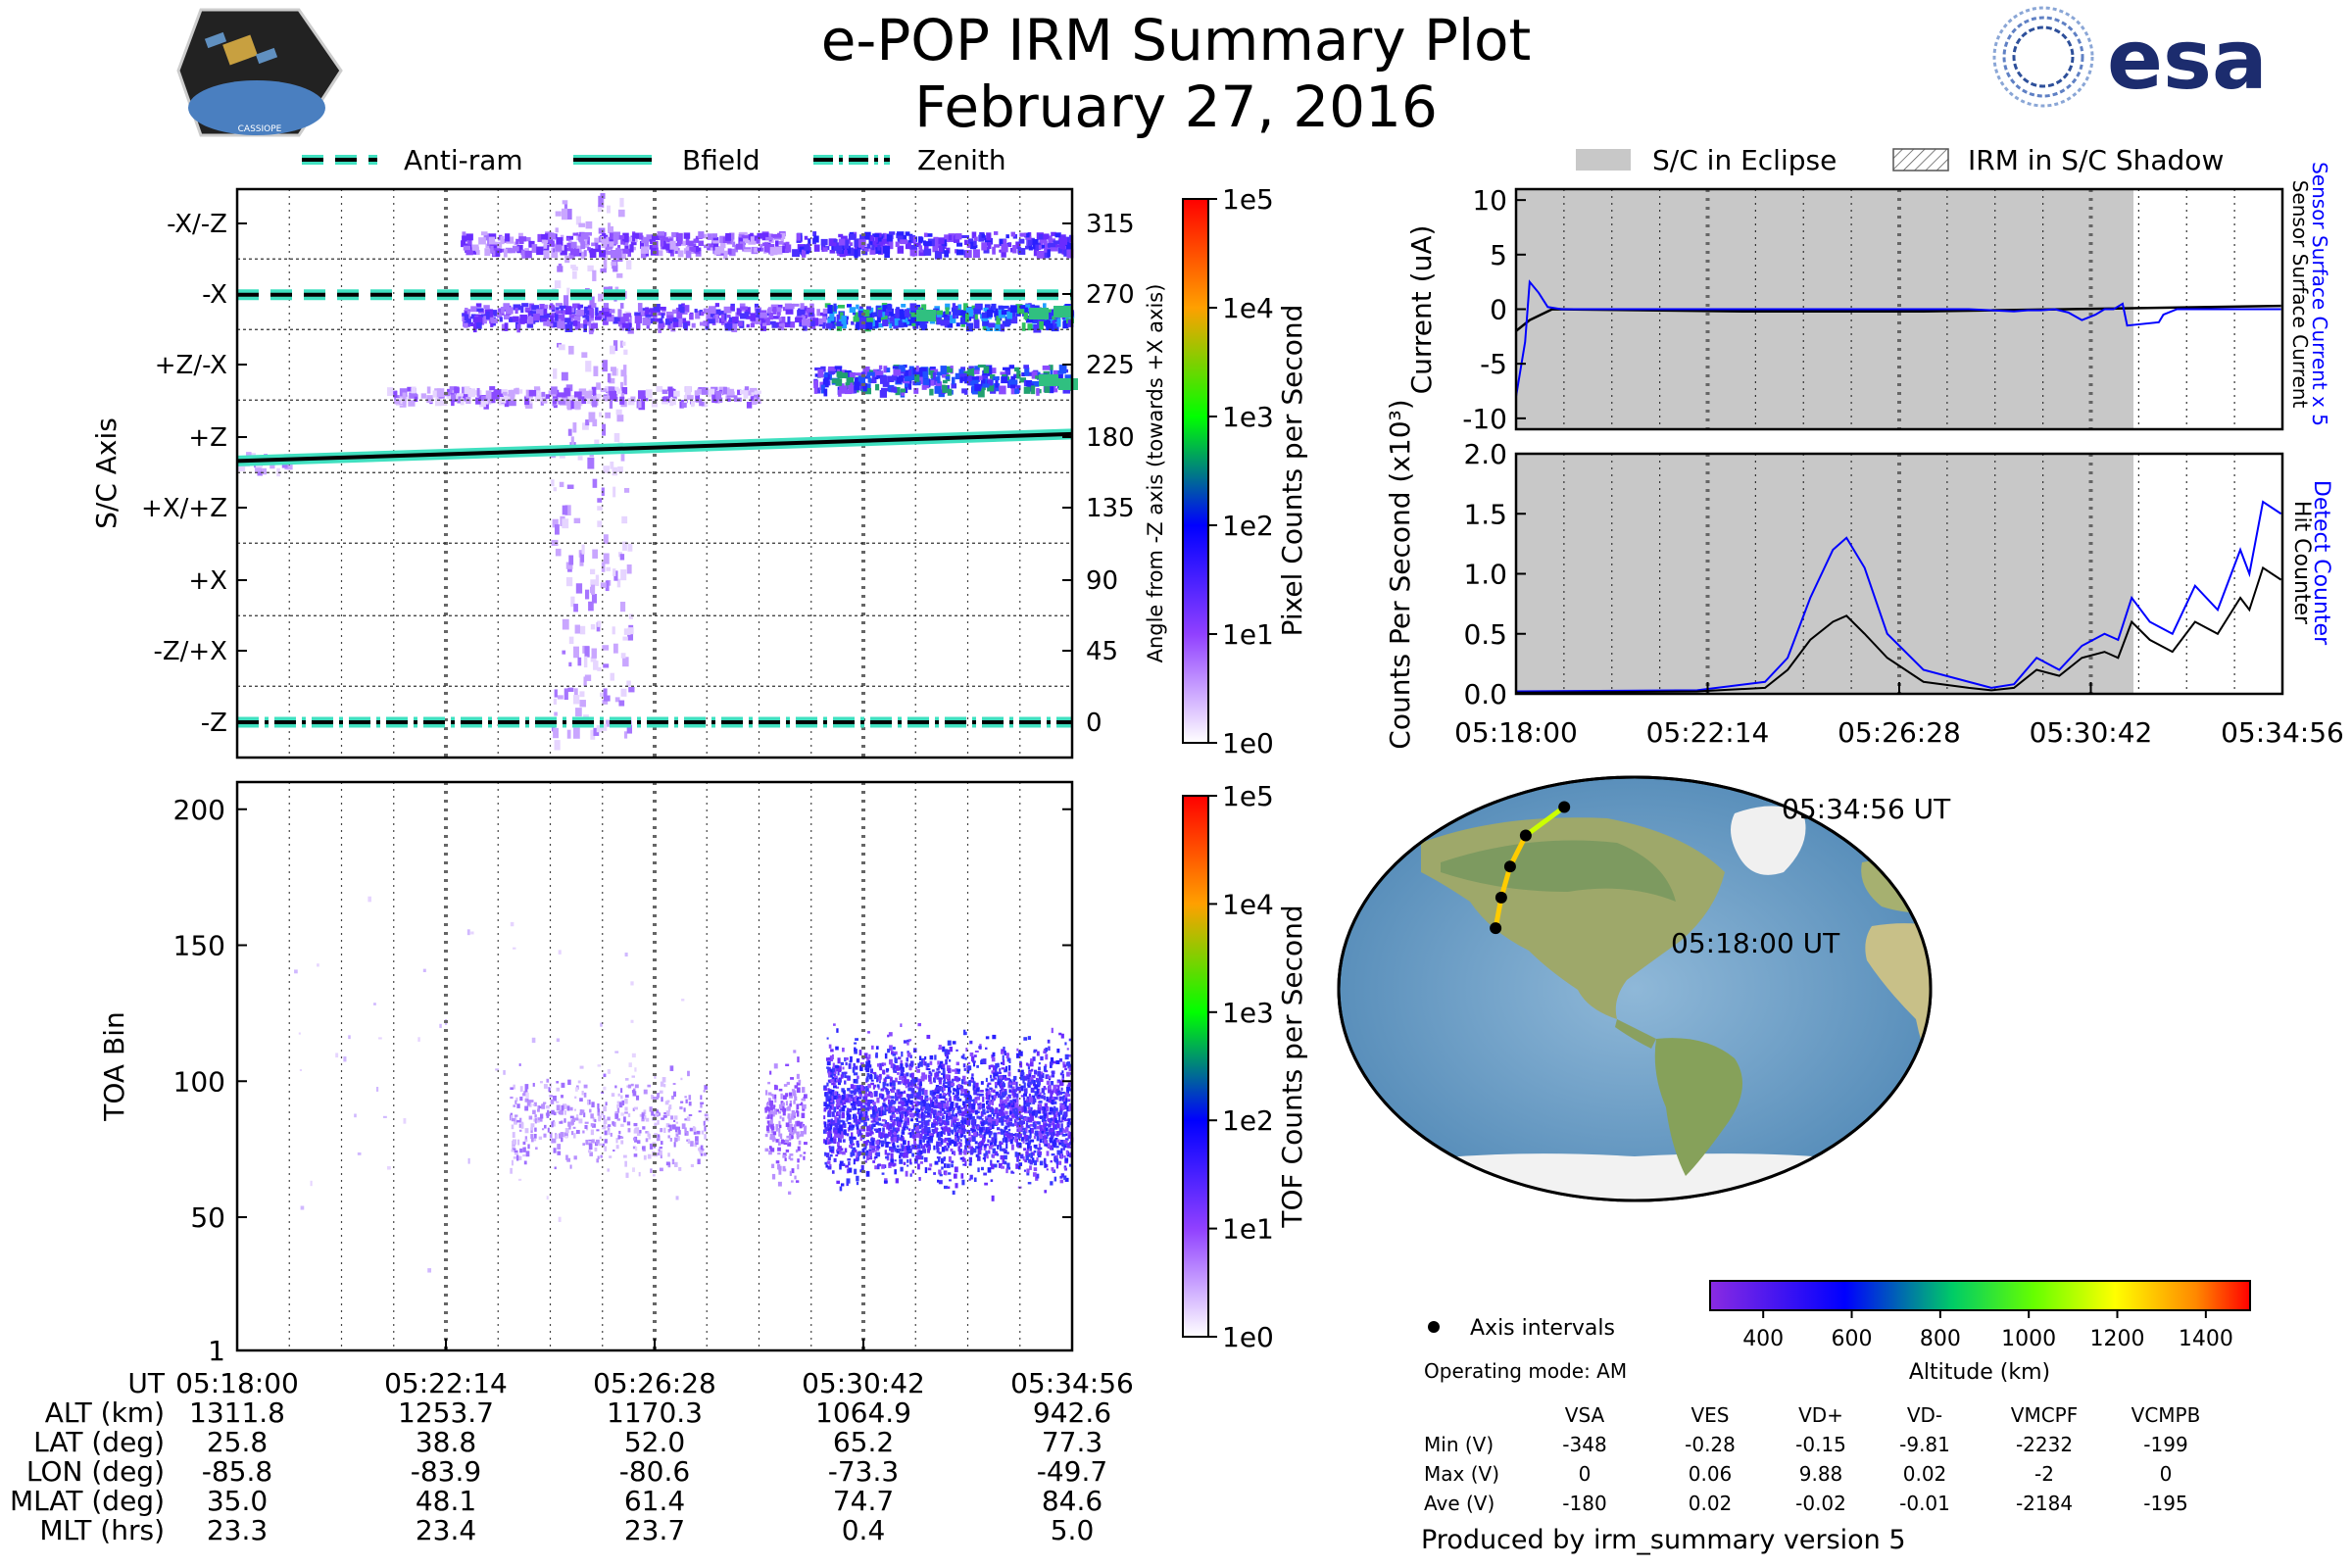  What do you see at coordinates (654, 508) in the screenshot?
I see `sc-axis-lines` at bounding box center [654, 508].